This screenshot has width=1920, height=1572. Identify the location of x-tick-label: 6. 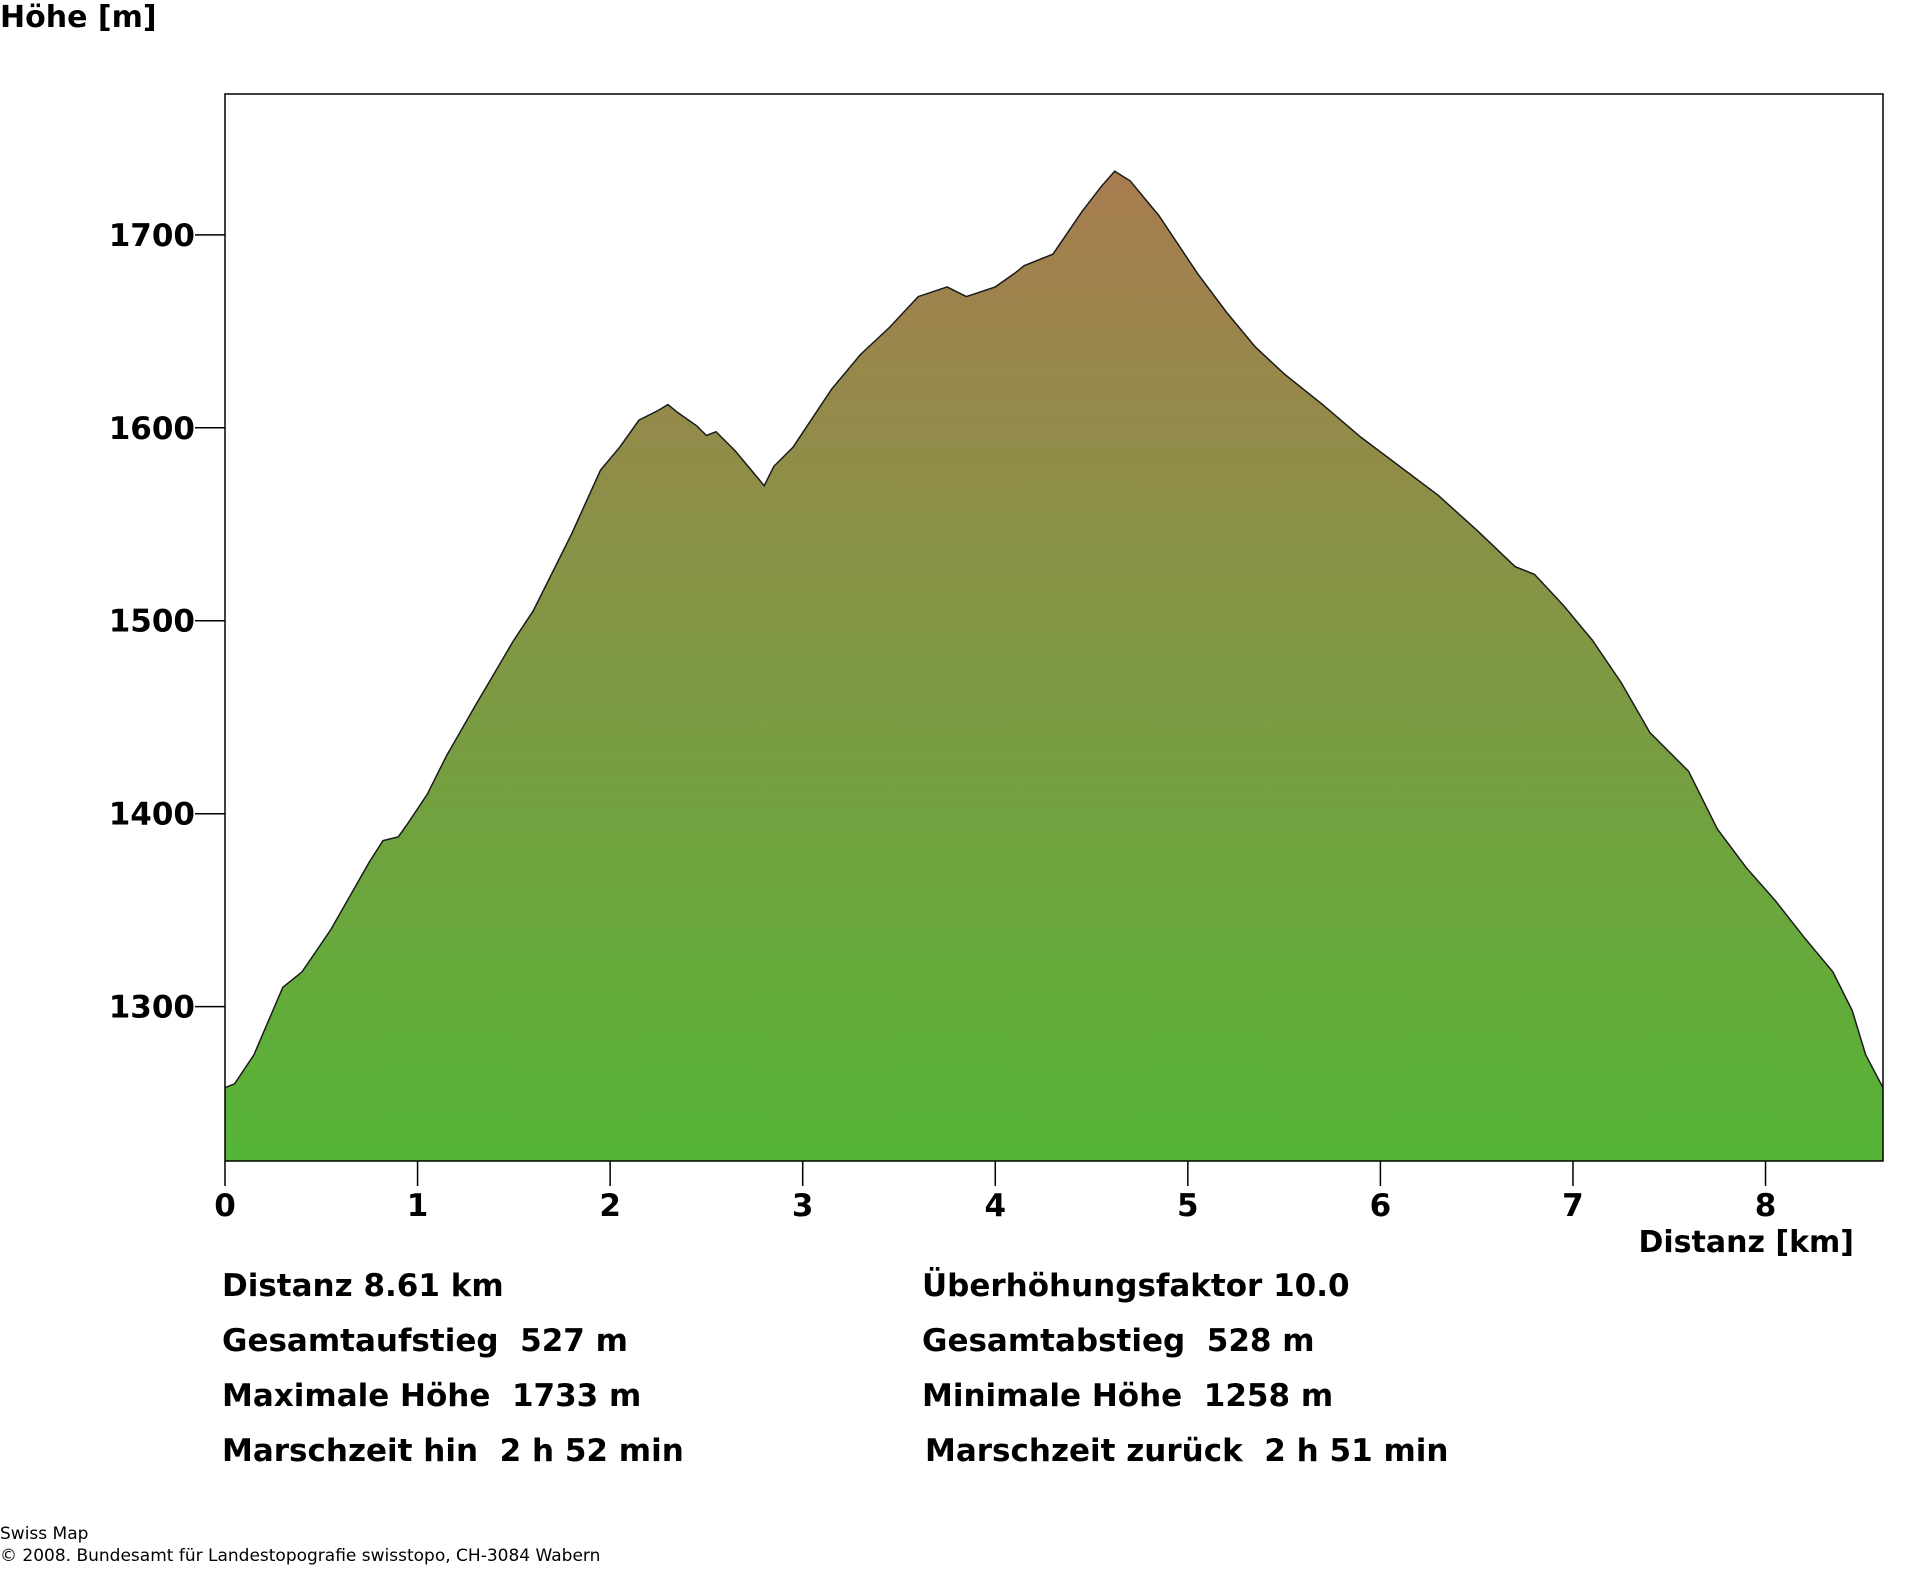
(1381, 1206).